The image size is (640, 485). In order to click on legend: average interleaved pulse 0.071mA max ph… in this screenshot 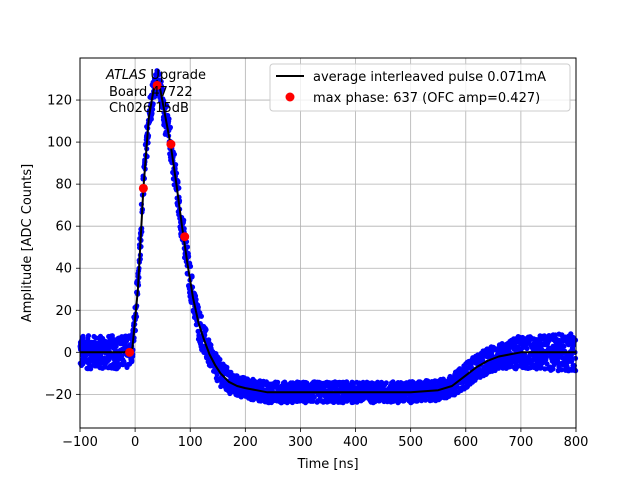, I will do `click(420, 87)`.